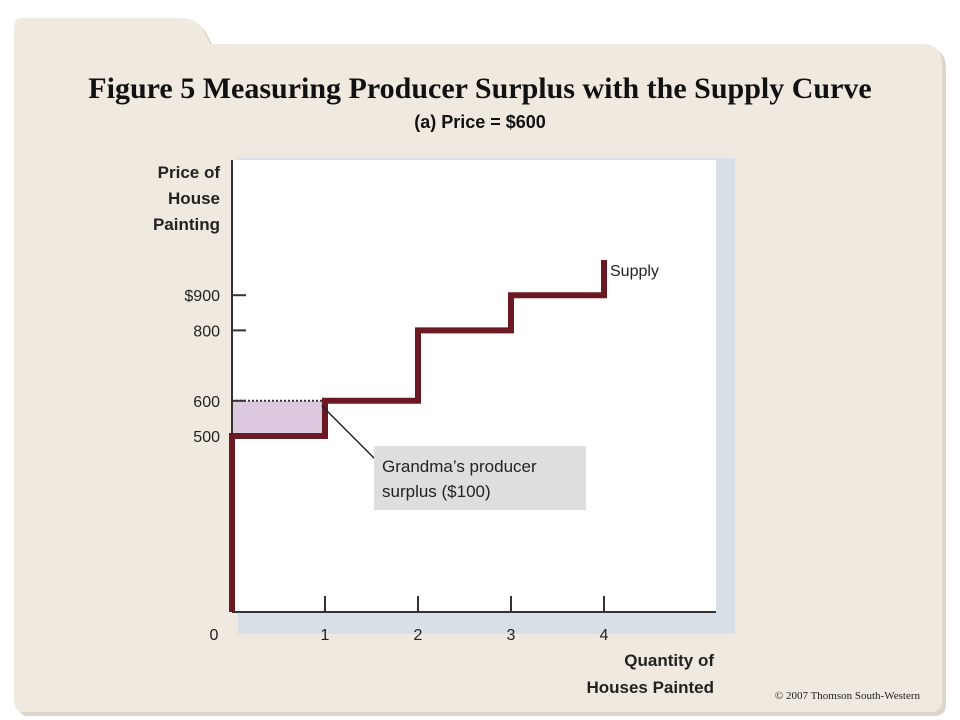 The height and width of the screenshot is (720, 960). Describe the element at coordinates (634, 271) in the screenshot. I see `supply-label: Supply` at that location.